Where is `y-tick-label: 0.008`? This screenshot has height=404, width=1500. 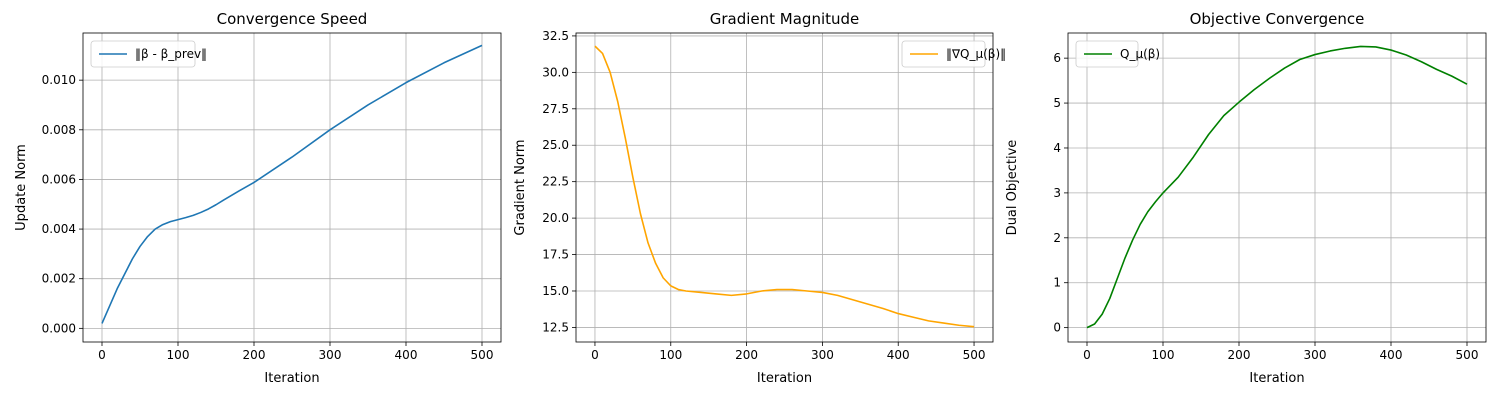 y-tick-label: 0.008 is located at coordinates (59, 130).